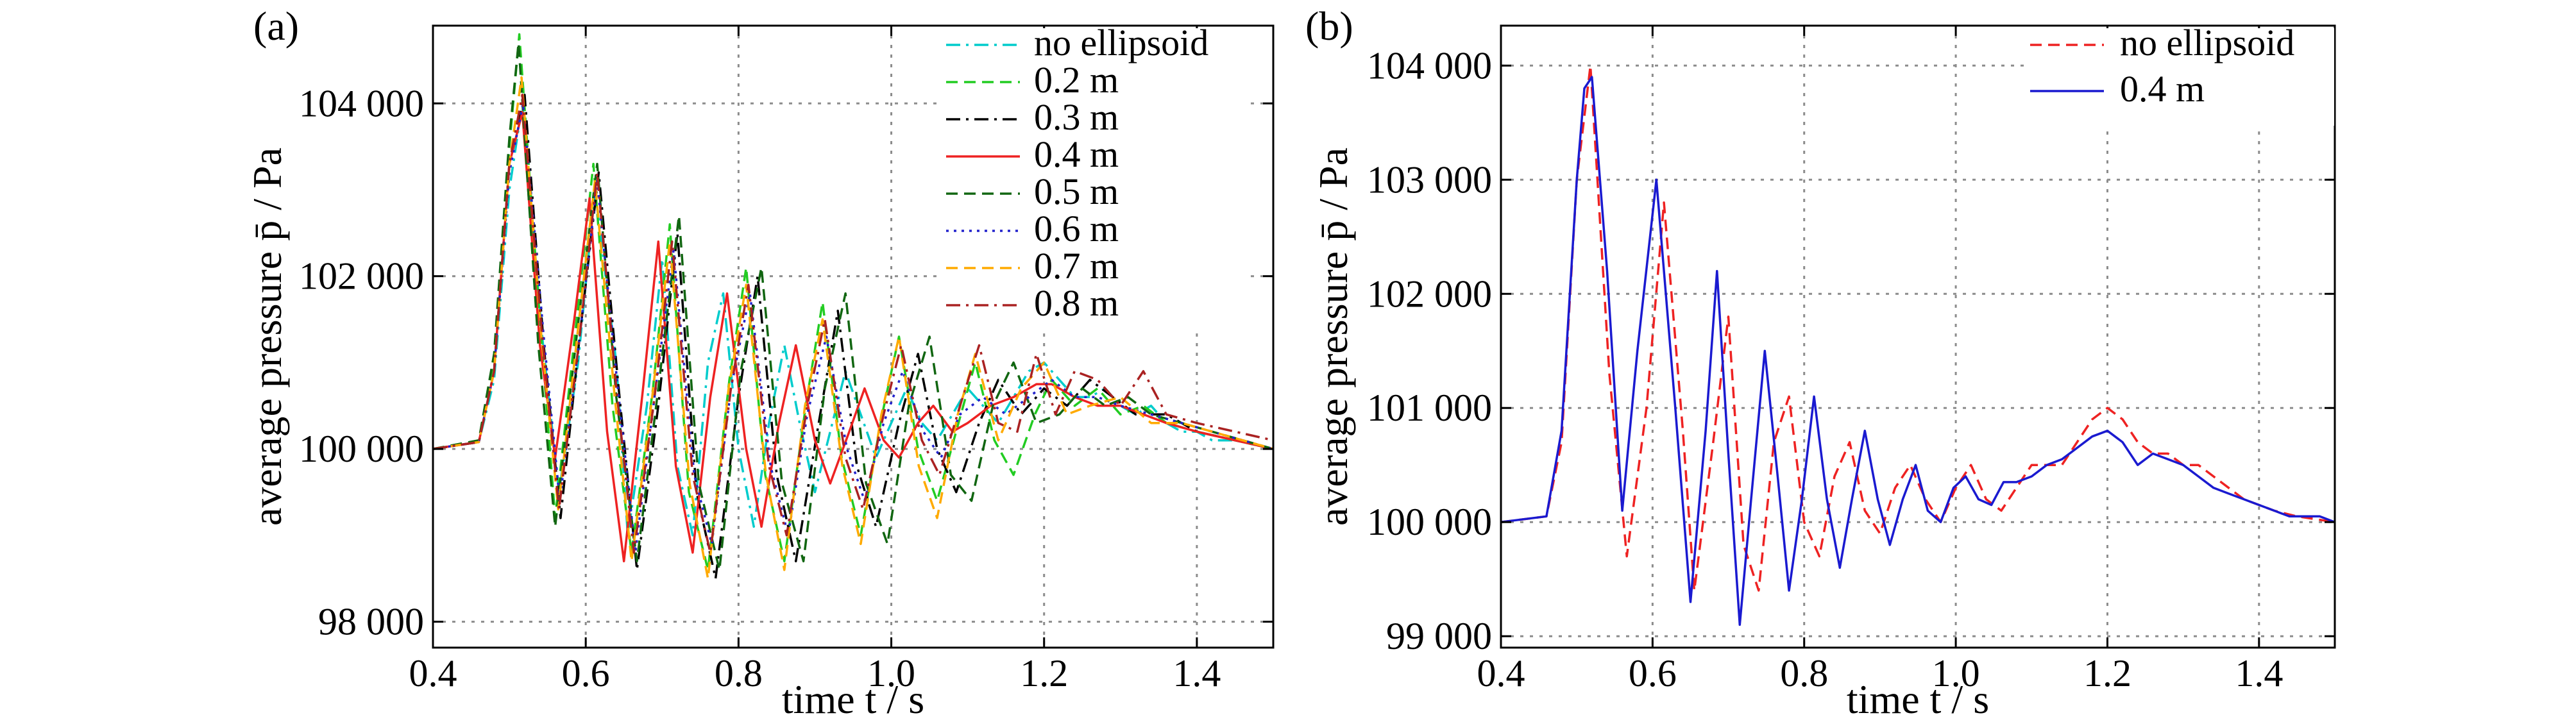  What do you see at coordinates (2162, 89) in the screenshot?
I see `panel-b-legend-label: 0.4 m` at bounding box center [2162, 89].